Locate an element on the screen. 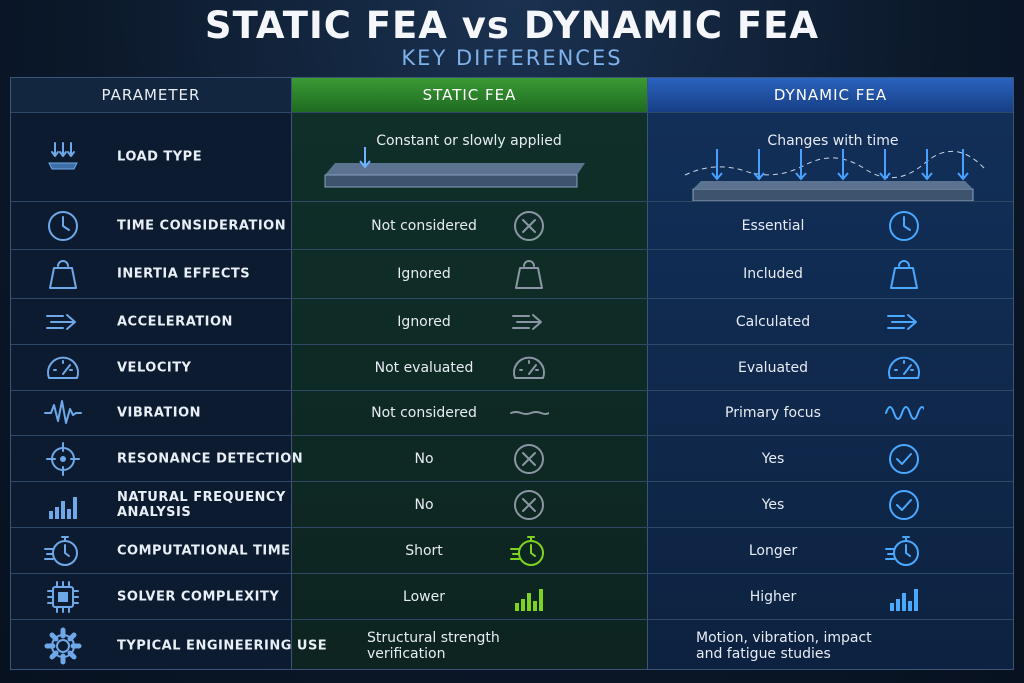 The image size is (1024, 683). parameter-label: LOAD TYPE is located at coordinates (160, 157).